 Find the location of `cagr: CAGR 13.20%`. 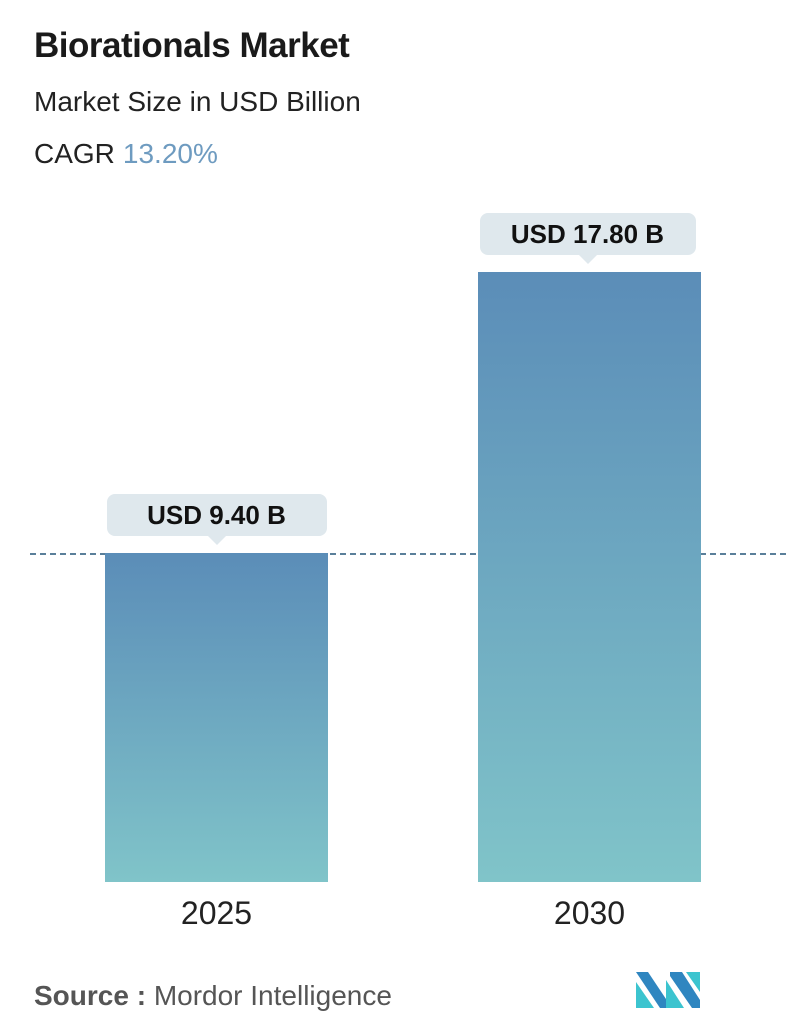

cagr: CAGR 13.20% is located at coordinates (126, 154).